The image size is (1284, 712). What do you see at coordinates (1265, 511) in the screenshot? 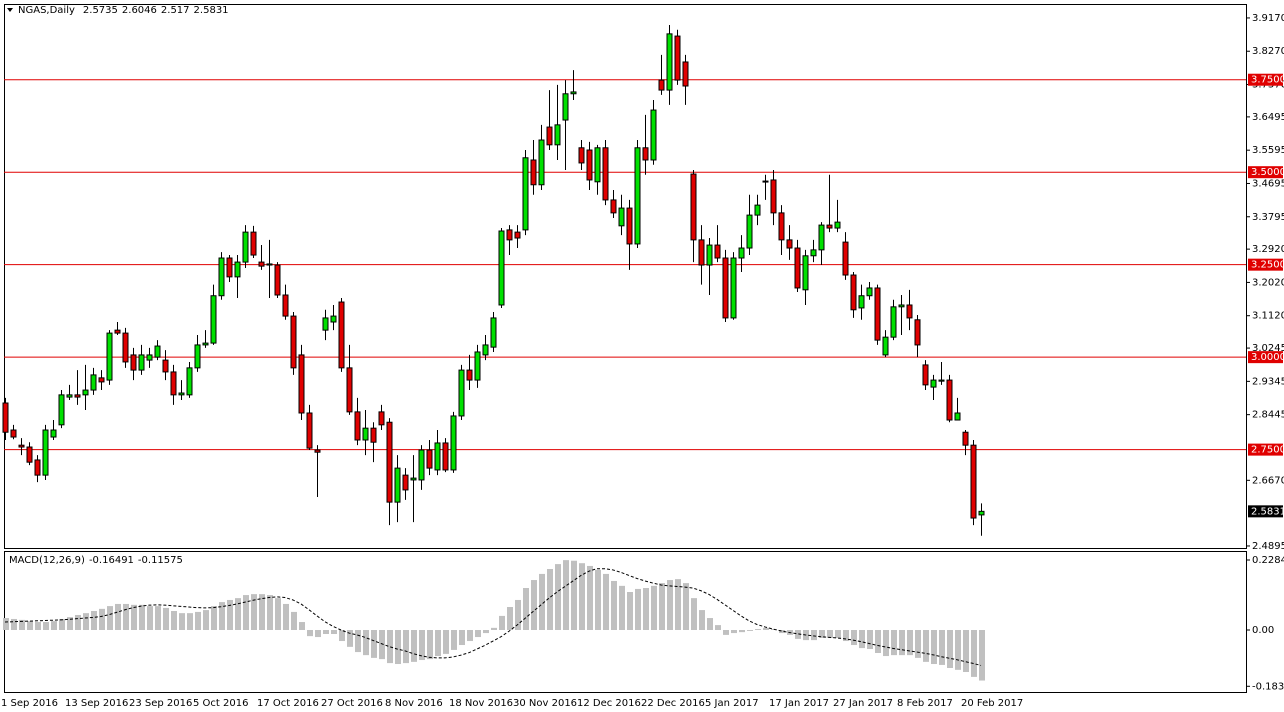
I see `last-price-box` at bounding box center [1265, 511].